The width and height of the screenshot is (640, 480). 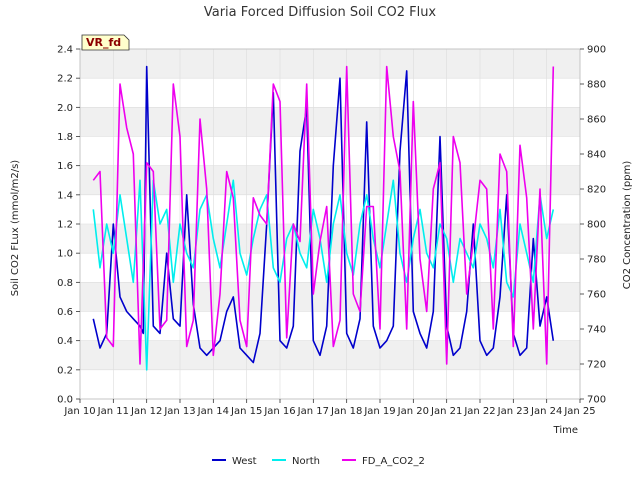 I want to click on y-axis-ticks: 0.0 0.2 0.4 0.6 0.8 1.0 1.2 1.4 1.6 1.8 2.0 2.2 2.4, so click(x=68, y=225).